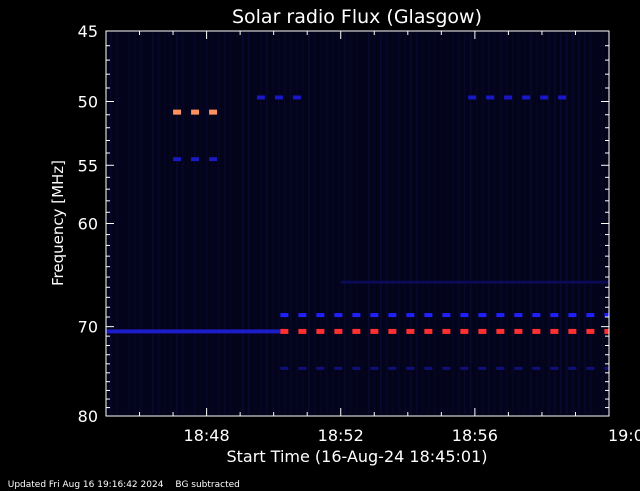  I want to click on chart-title: Solar radio Flux (Glasgow), so click(357, 17).